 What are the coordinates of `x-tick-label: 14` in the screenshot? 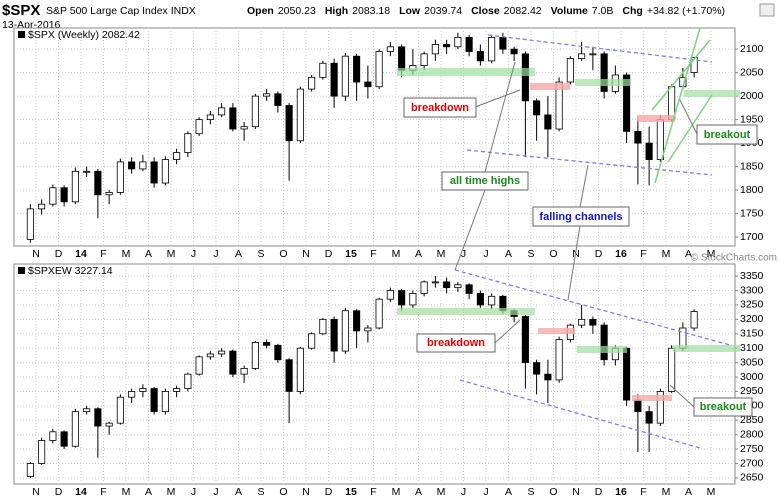 It's located at (81, 254).